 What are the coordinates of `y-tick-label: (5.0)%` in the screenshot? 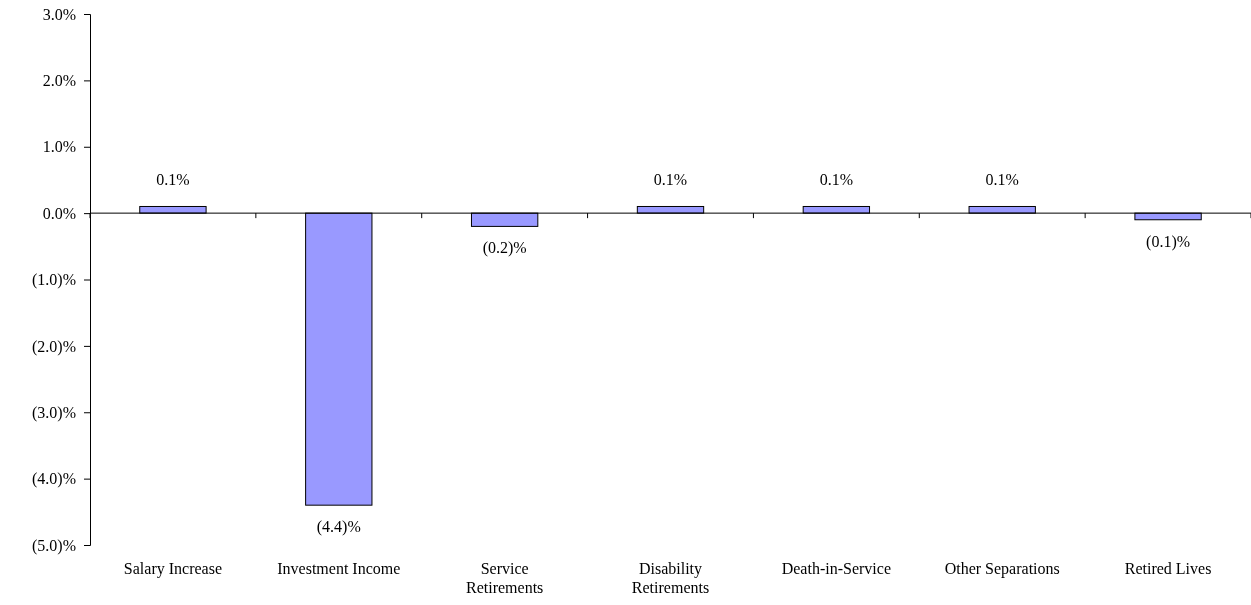 It's located at (54, 545).